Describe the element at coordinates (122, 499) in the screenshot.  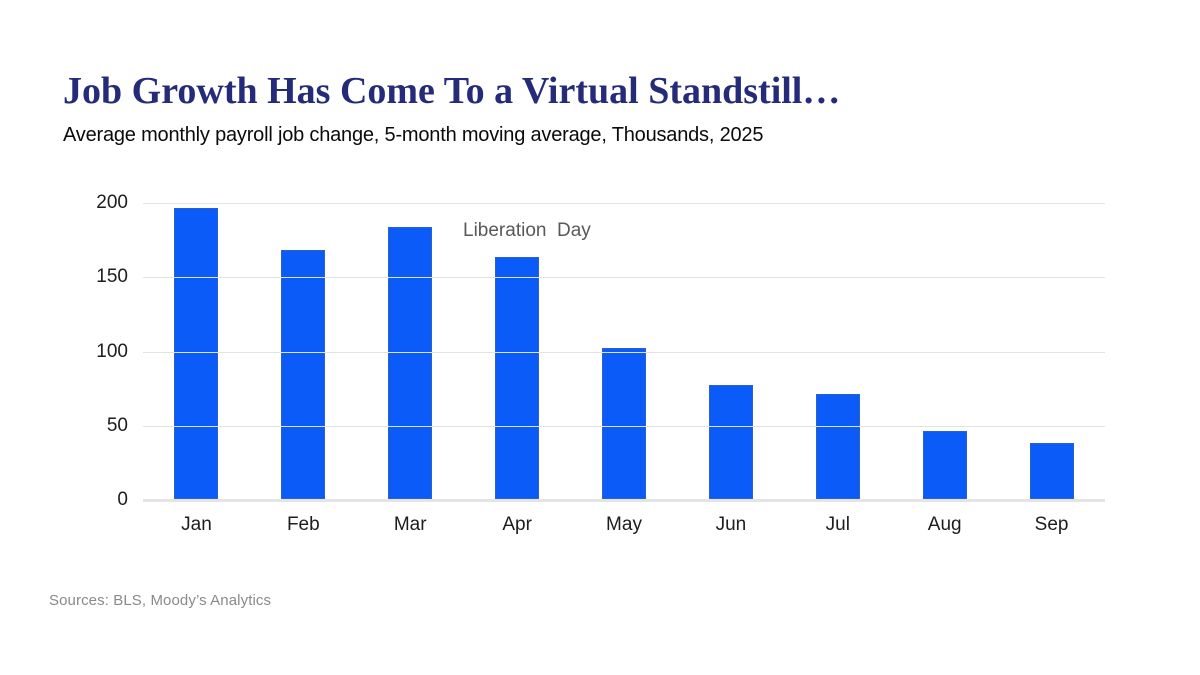
I see `y-tick-label: 0` at that location.